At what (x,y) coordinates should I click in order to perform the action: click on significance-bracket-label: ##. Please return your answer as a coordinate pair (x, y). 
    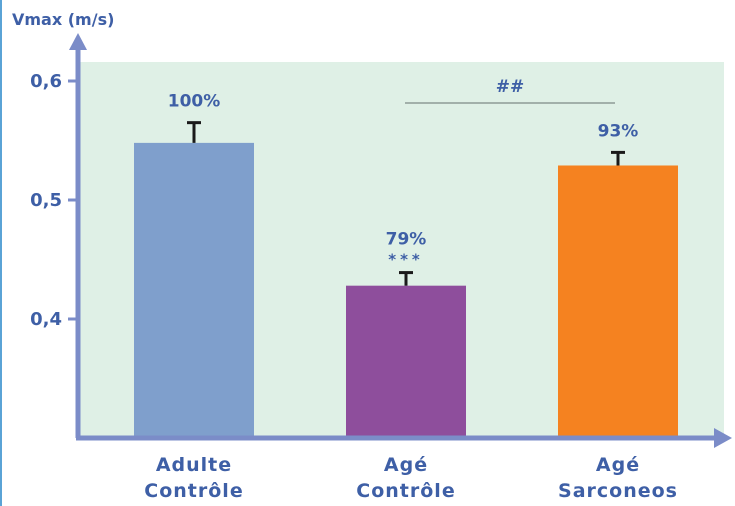
    Looking at the image, I should click on (510, 87).